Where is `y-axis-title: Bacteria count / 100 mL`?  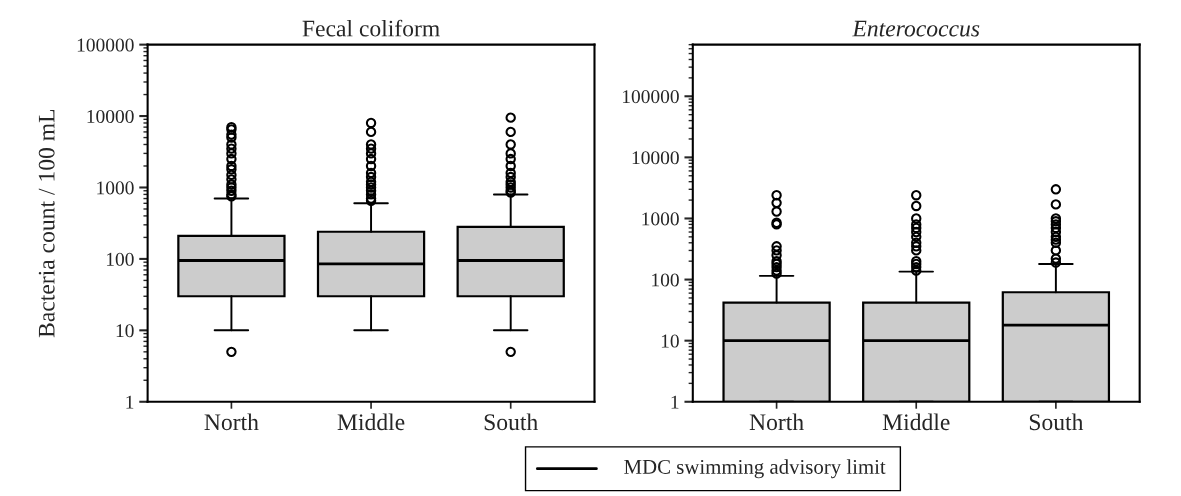 y-axis-title: Bacteria count / 100 mL is located at coordinates (46, 223).